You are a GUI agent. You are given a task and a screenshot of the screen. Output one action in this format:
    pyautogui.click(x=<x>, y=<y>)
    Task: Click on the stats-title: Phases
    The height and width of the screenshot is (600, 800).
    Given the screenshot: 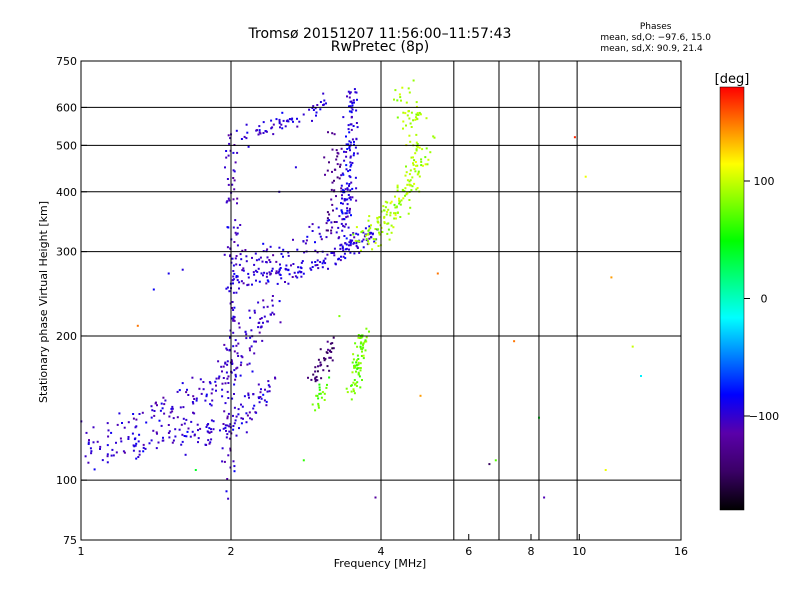 What is the action you would take?
    pyautogui.click(x=655, y=27)
    